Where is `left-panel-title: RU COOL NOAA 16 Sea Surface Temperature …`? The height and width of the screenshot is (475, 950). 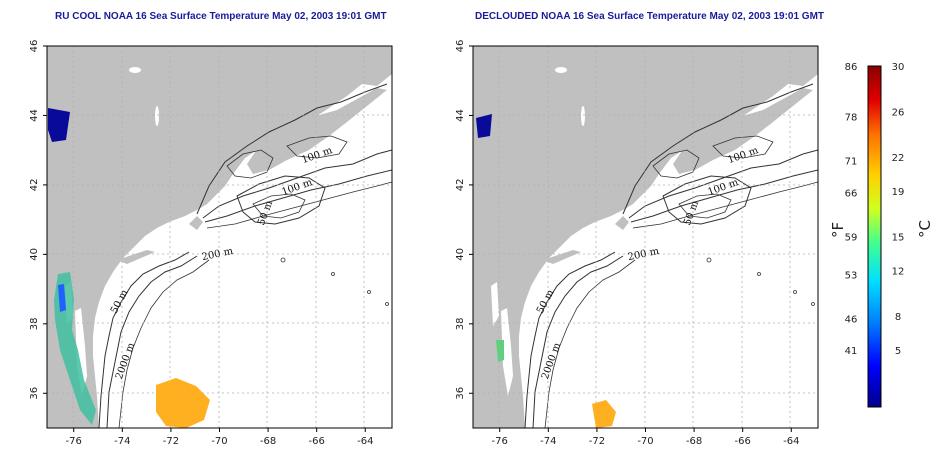
left-panel-title: RU COOL NOAA 16 Sea Surface Temperature … is located at coordinates (221, 16).